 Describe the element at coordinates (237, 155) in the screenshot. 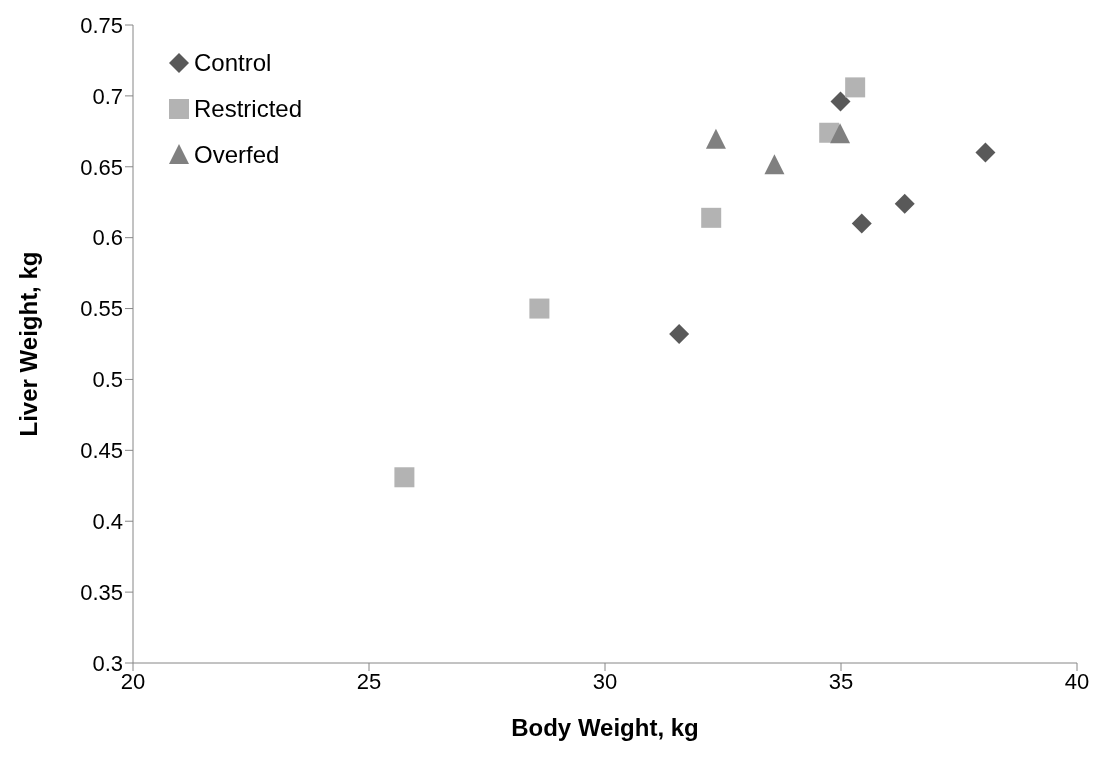

I see `legend-label: Overfed` at that location.